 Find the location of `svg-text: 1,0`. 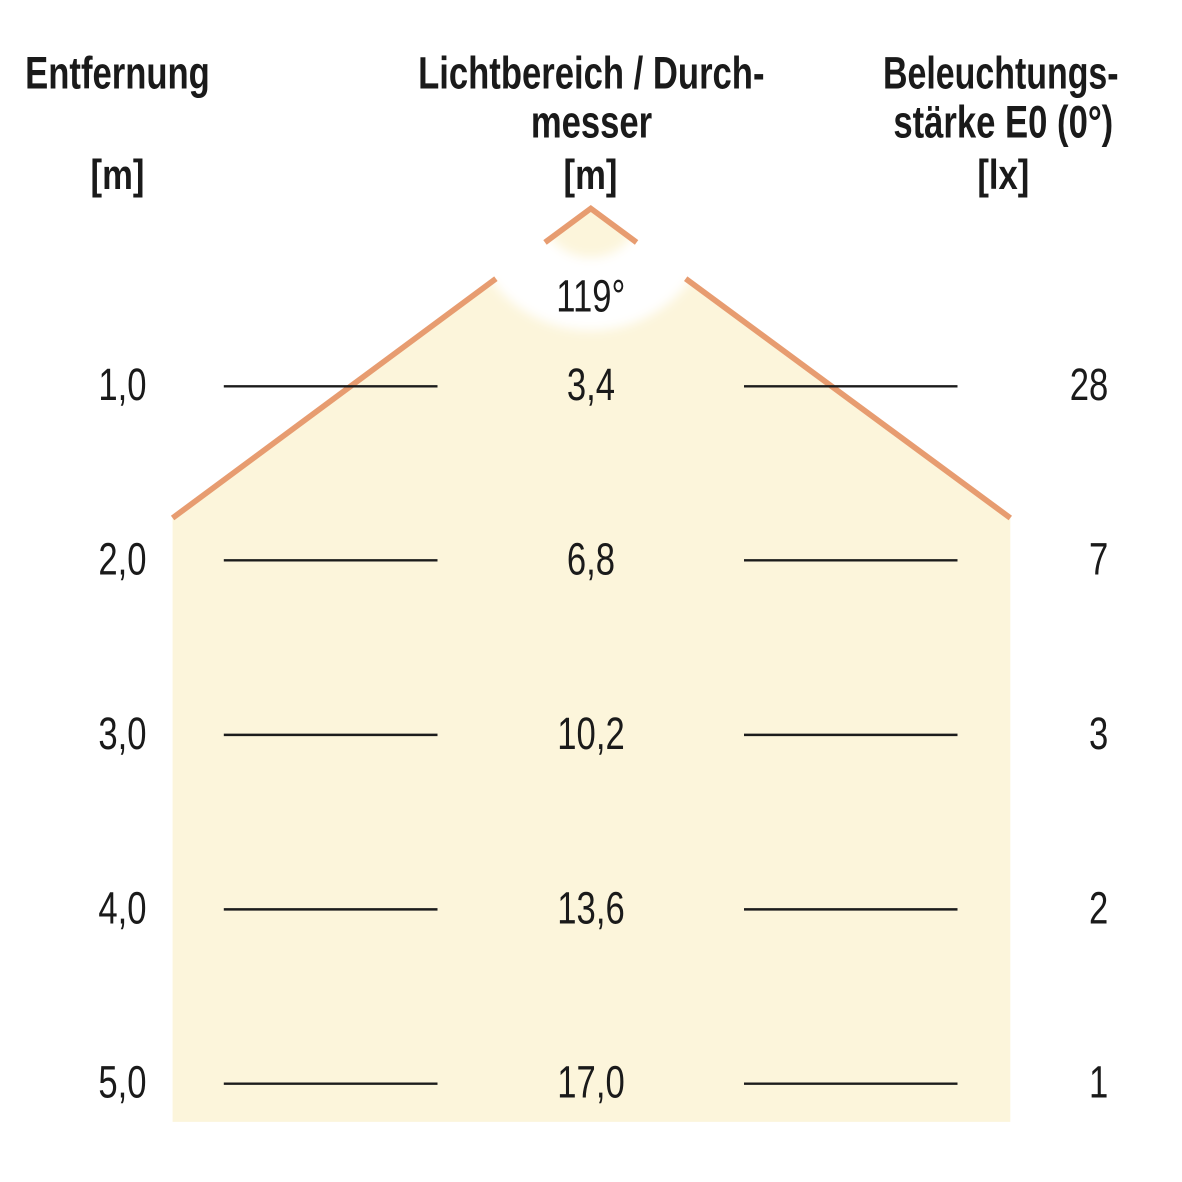

svg-text: 1,0 is located at coordinates (122, 385).